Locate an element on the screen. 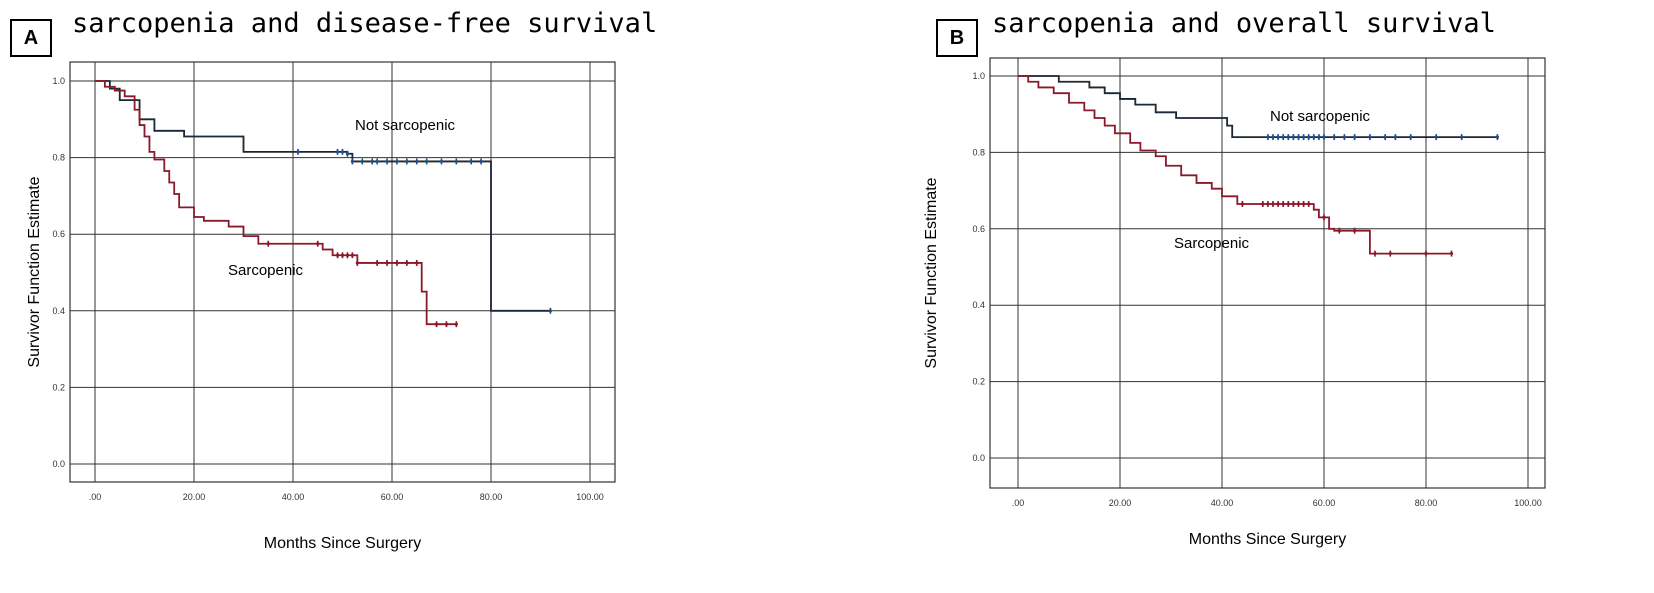 This screenshot has height=593, width=1654. x-tick-label: 40.00 is located at coordinates (1222, 503).